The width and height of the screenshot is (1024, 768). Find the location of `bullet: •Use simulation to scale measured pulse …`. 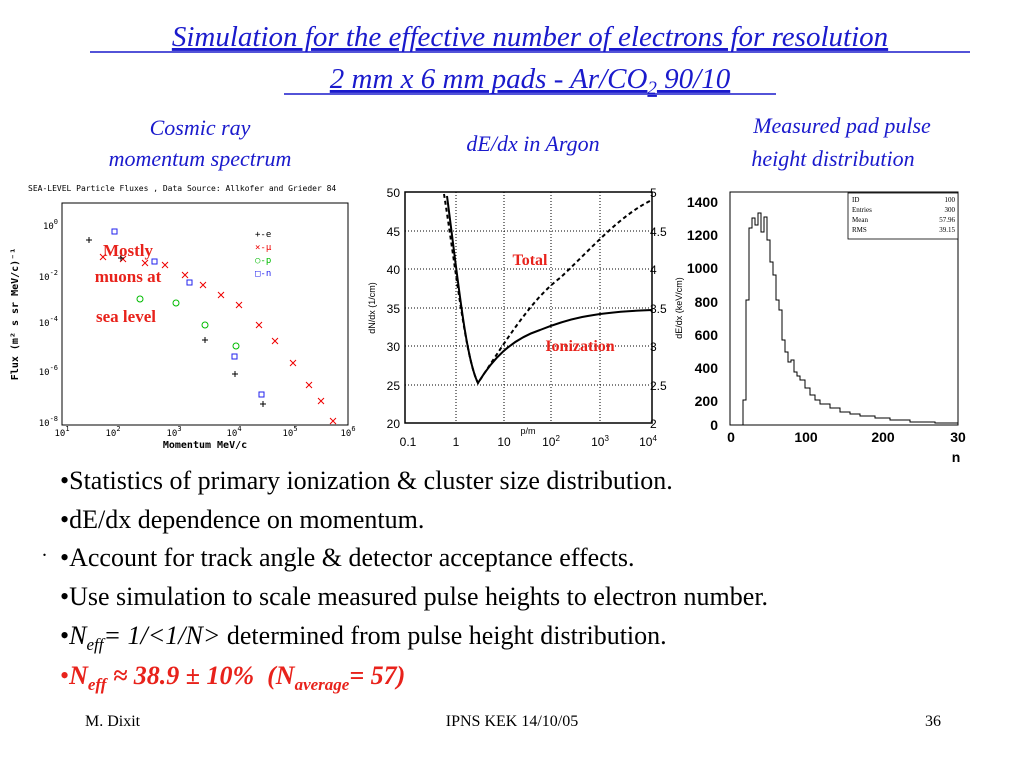

bullet: •Use simulation to scale measured pulse … is located at coordinates (414, 596).